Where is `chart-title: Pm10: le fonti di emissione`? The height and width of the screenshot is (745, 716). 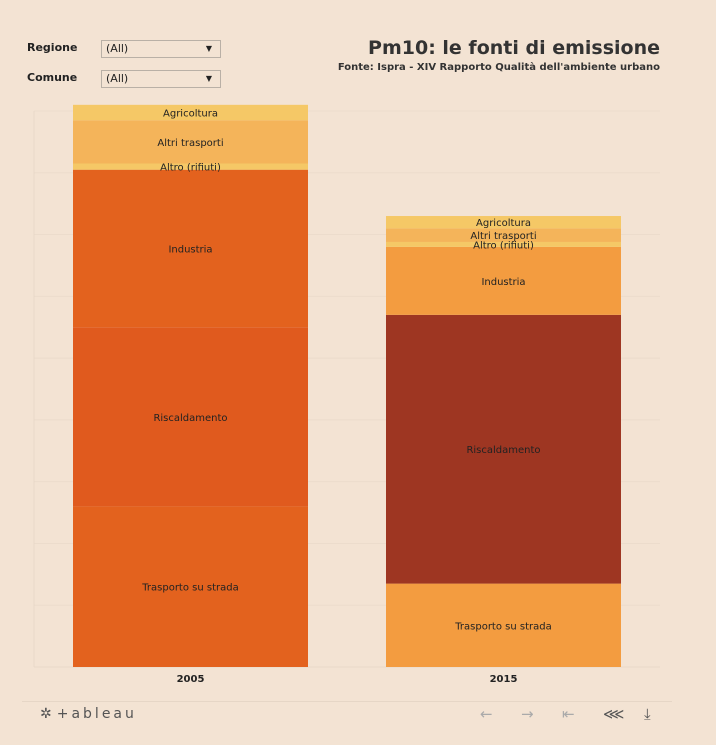 chart-title: Pm10: le fonti di emissione is located at coordinates (514, 48).